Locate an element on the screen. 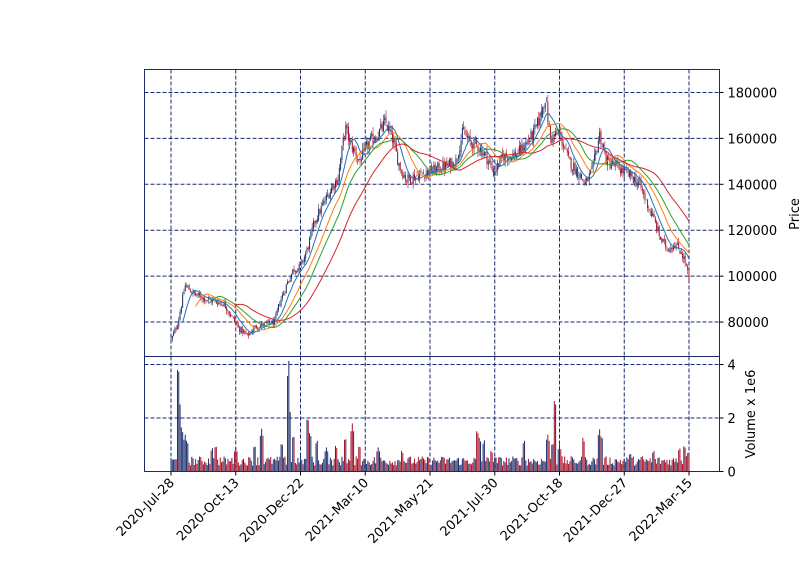 The image size is (800, 575). volume-panel-grid is located at coordinates (432, 414).